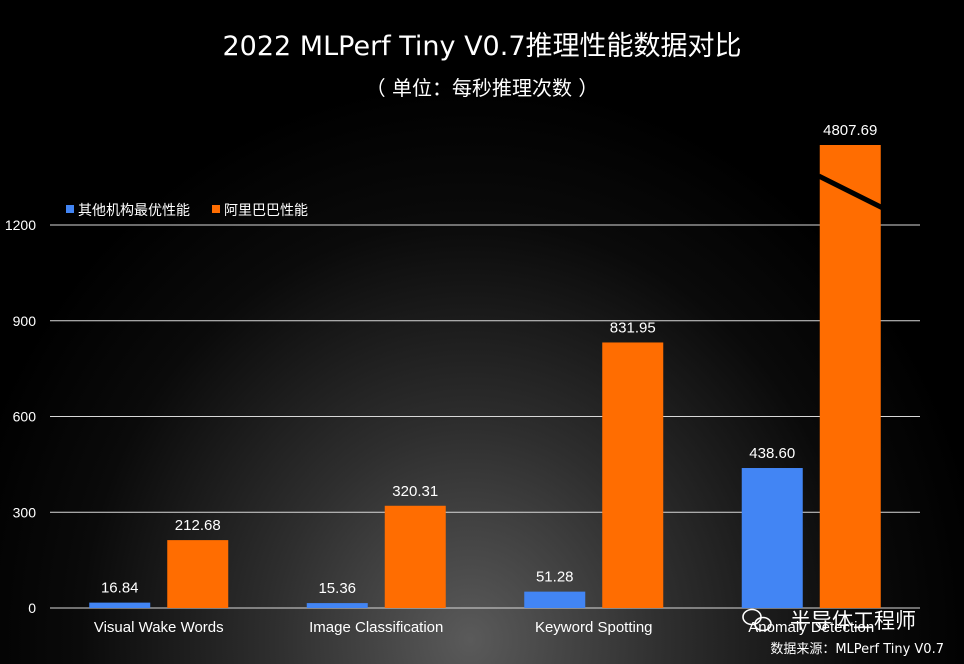  I want to click on y-tick-label: 600, so click(25, 417).